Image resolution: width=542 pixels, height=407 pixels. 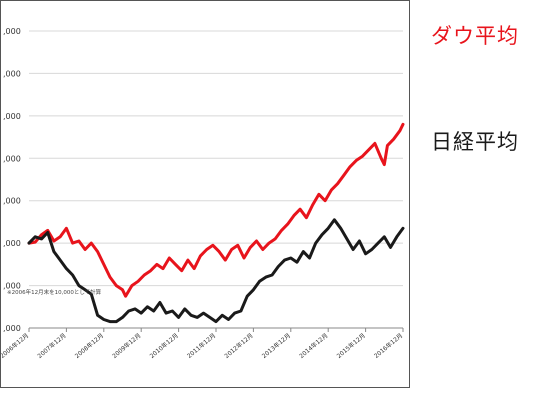 What do you see at coordinates (52, 345) in the screenshot?
I see `x-tick-label: 2007年12月` at bounding box center [52, 345].